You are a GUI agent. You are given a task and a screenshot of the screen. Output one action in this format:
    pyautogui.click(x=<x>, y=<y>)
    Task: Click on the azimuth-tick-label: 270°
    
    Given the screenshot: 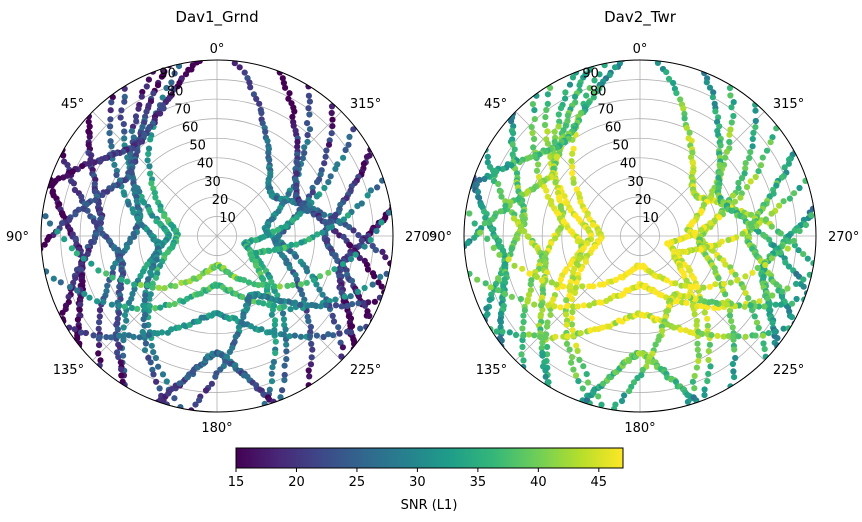 What is the action you would take?
    pyautogui.click(x=420, y=237)
    